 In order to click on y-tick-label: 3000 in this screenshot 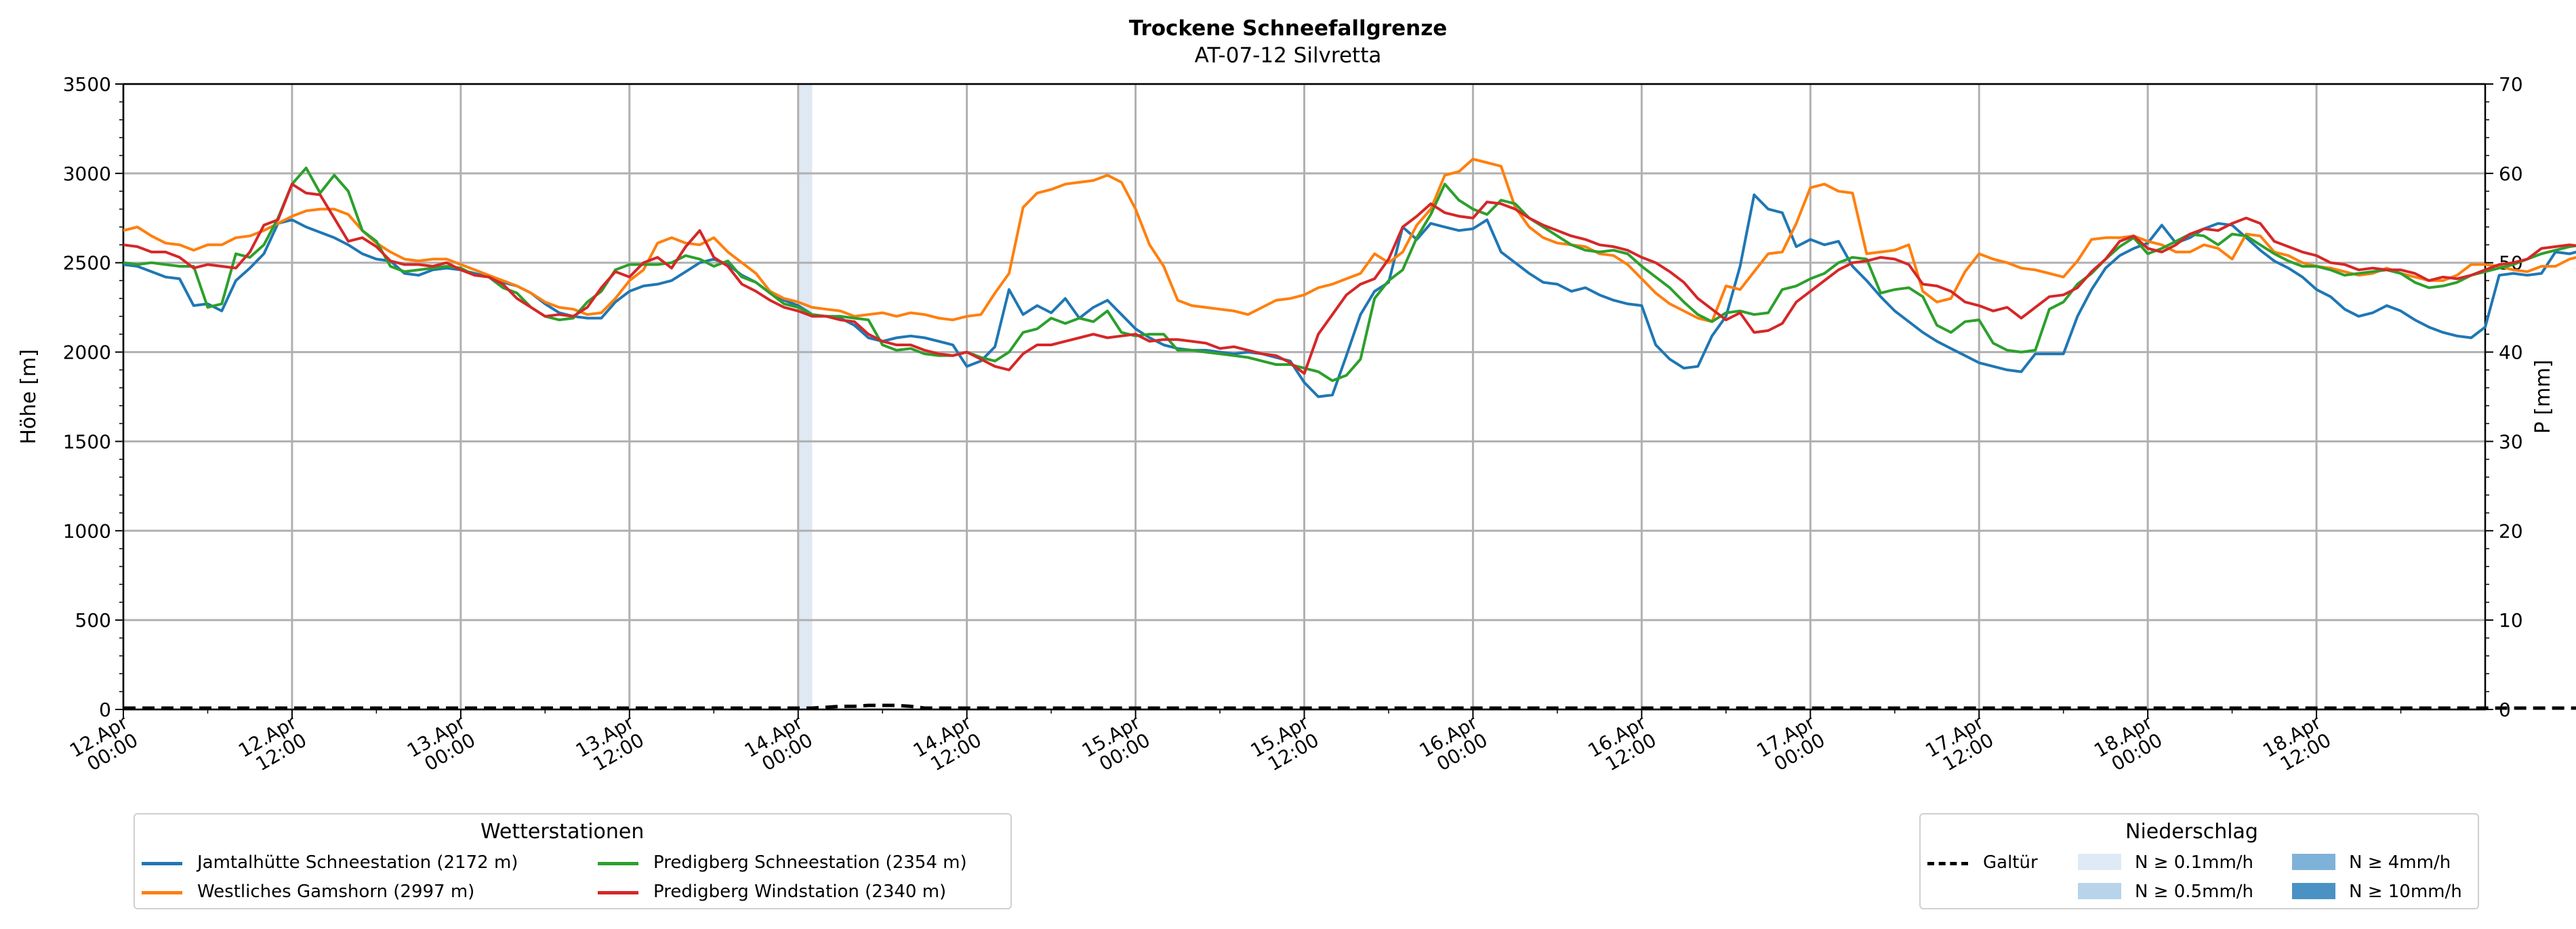, I will do `click(87, 174)`.